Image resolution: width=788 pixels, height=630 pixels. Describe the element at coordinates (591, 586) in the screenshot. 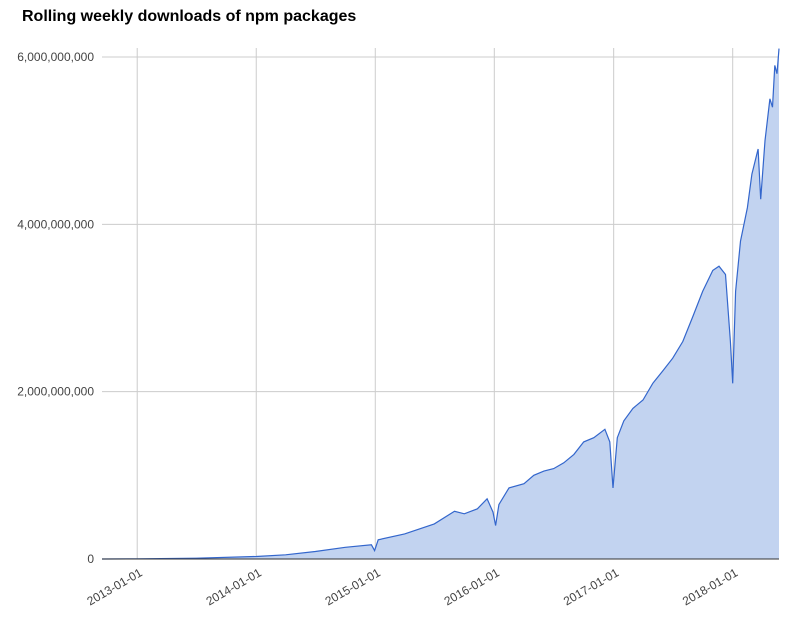

I see `x-tick-label: 2017-01-01` at that location.